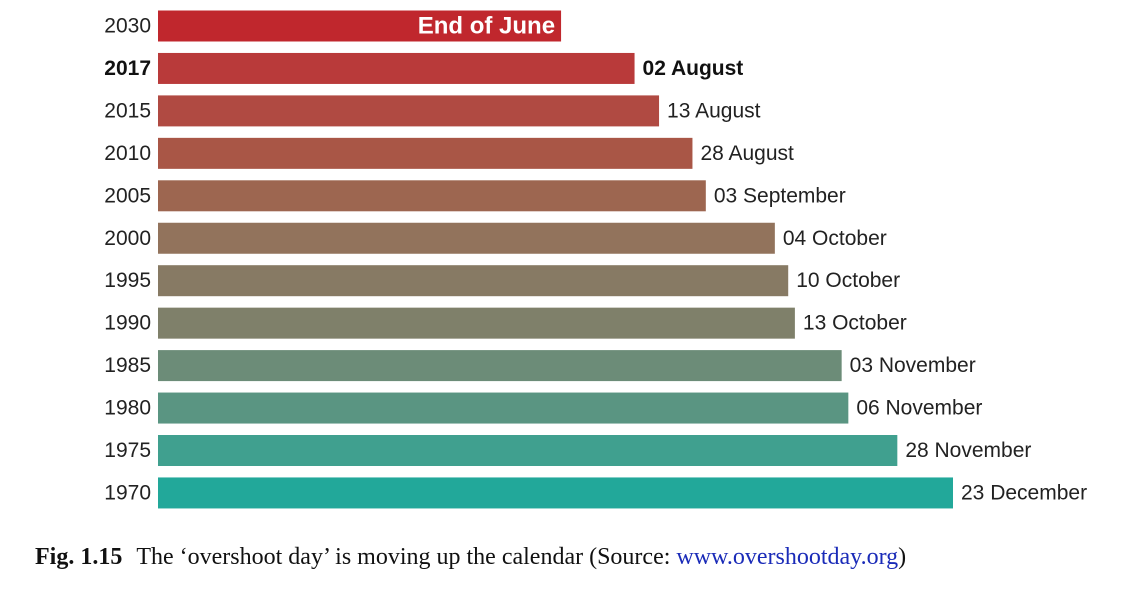 This screenshot has width=1121, height=591. What do you see at coordinates (432, 196) in the screenshot?
I see `bar-2005` at bounding box center [432, 196].